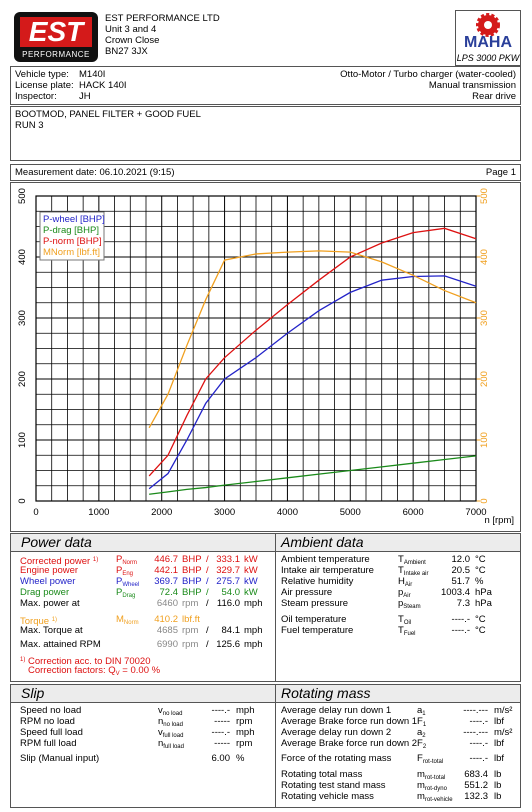 The width and height of the screenshot is (532, 812). I want to click on symbol: F2, so click(421, 745).